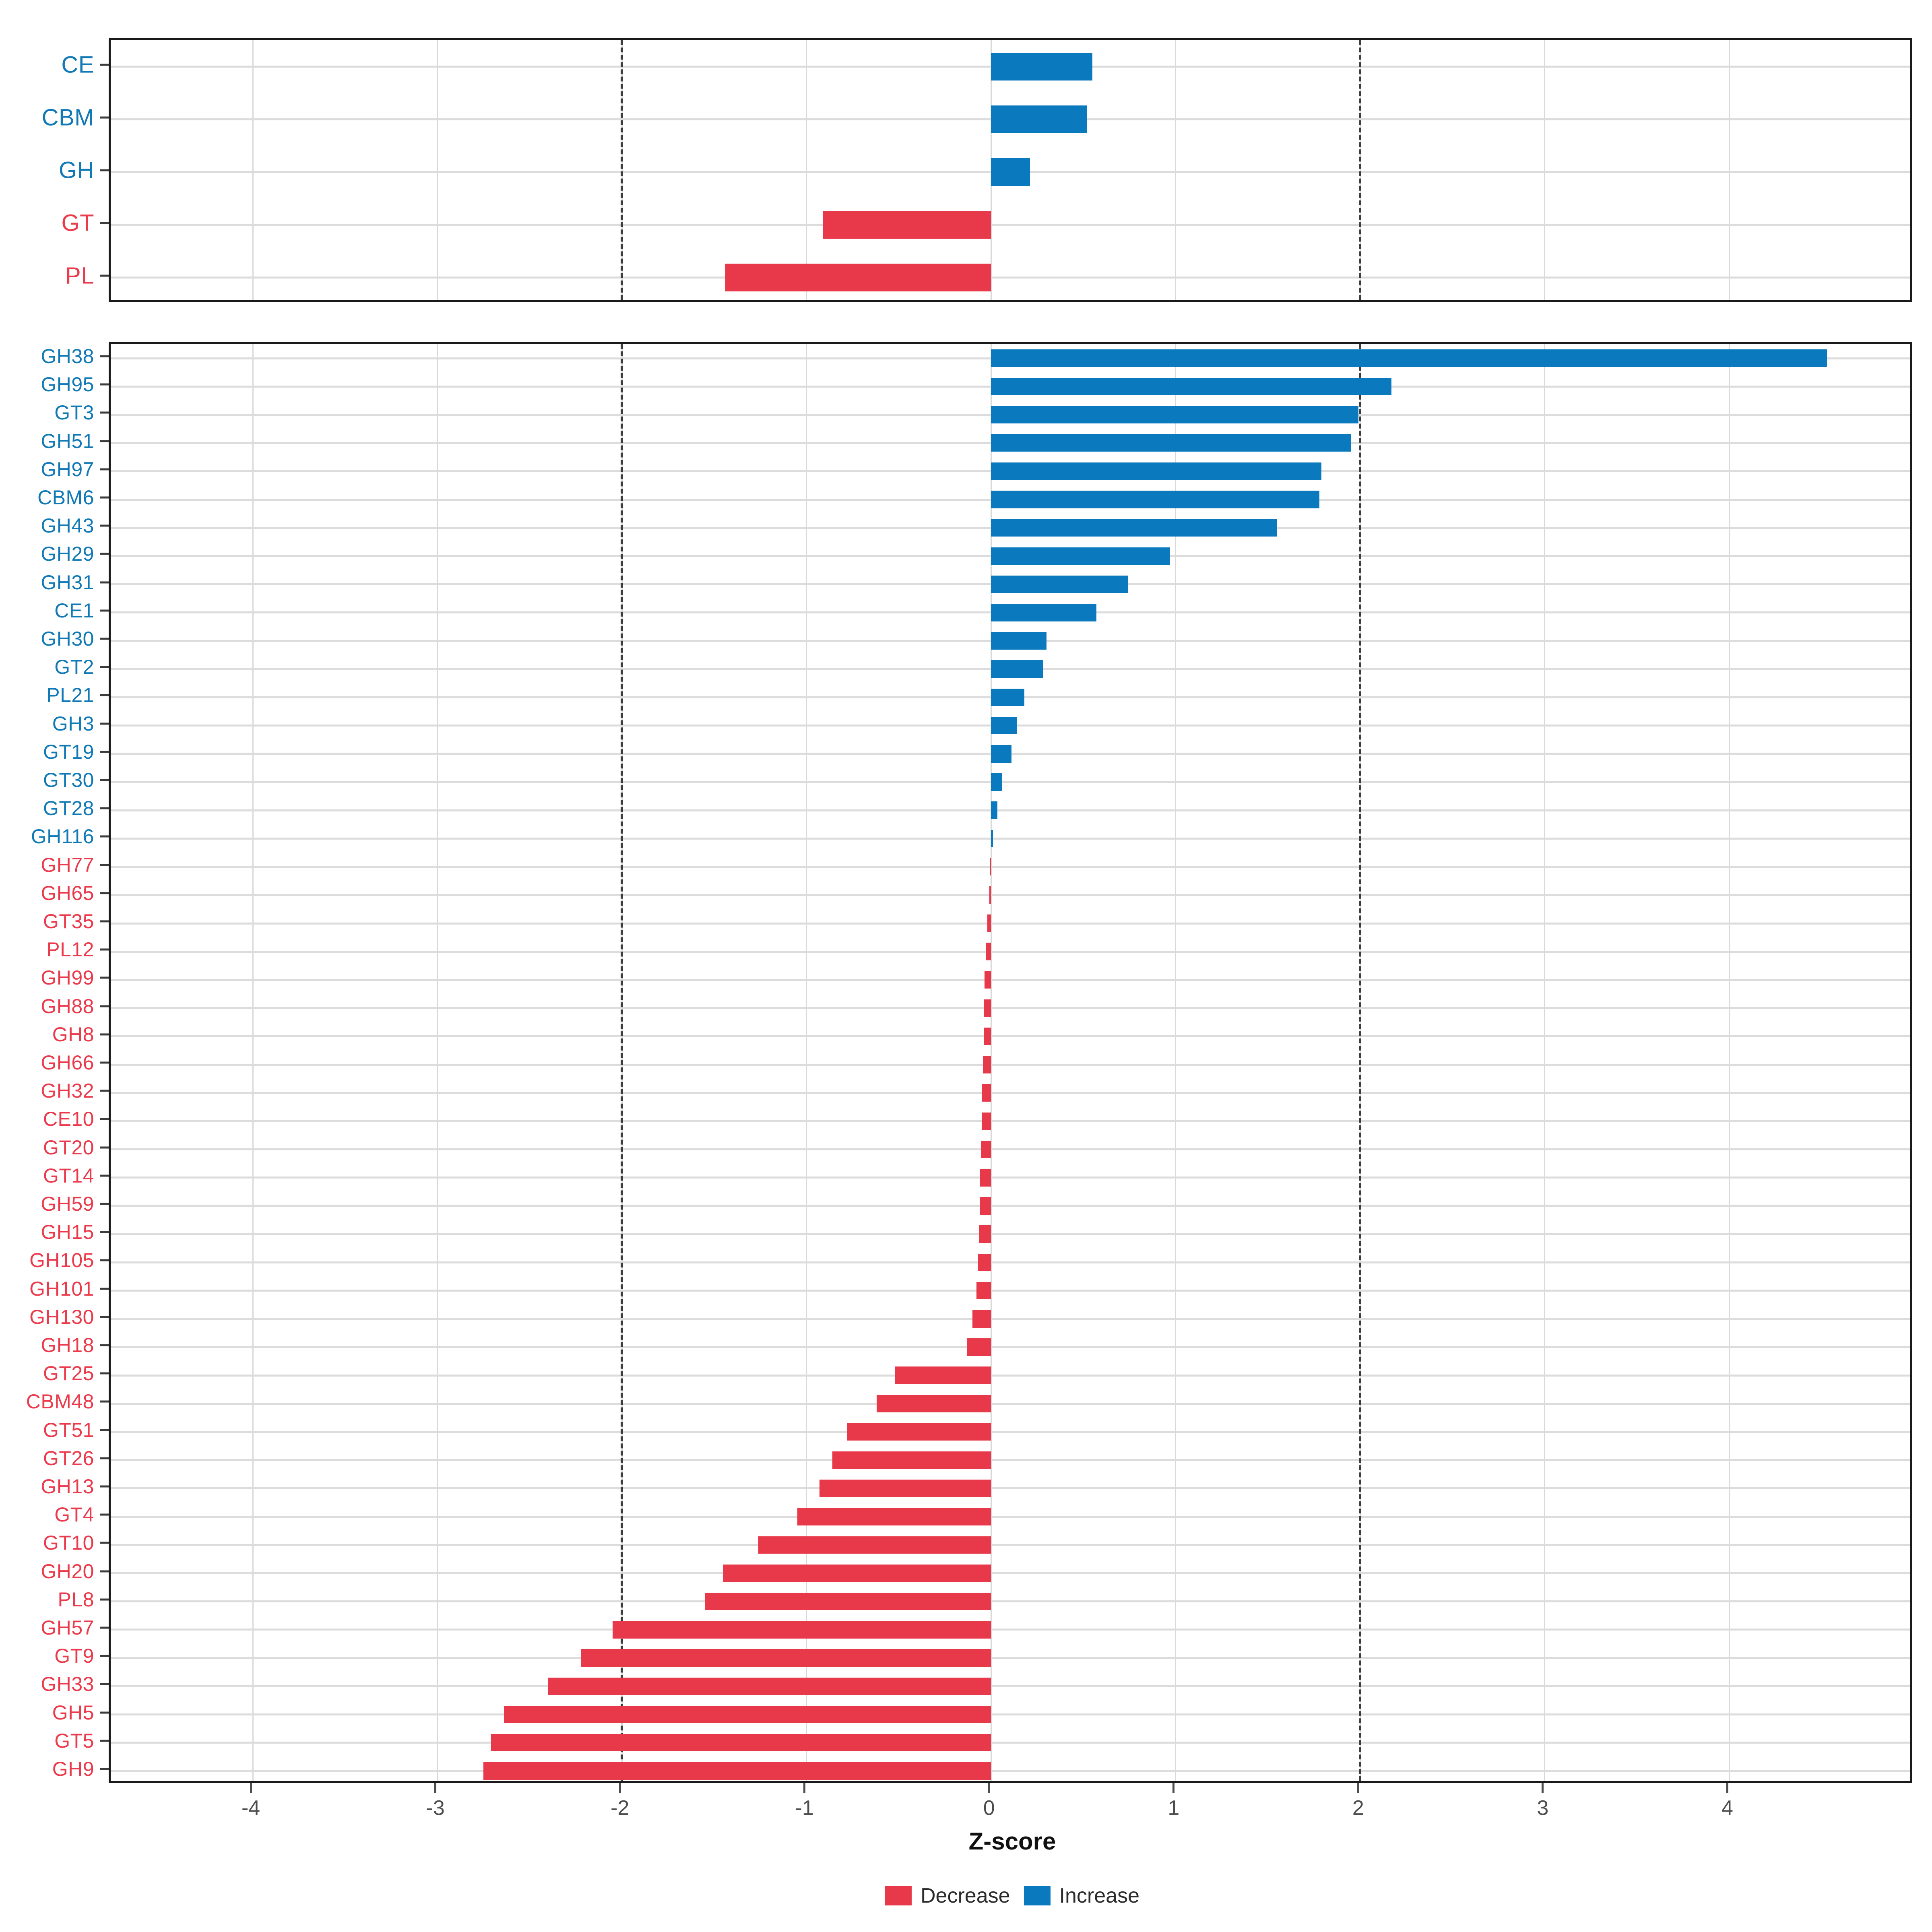 The height and width of the screenshot is (1932, 1932). I want to click on bar-GT, so click(907, 225).